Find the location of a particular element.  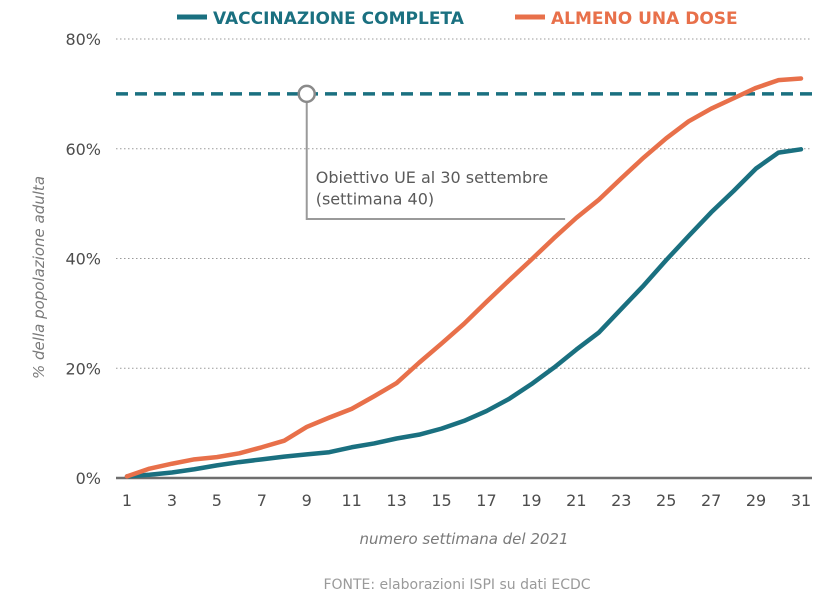

x-tick-label: 27 is located at coordinates (711, 500).